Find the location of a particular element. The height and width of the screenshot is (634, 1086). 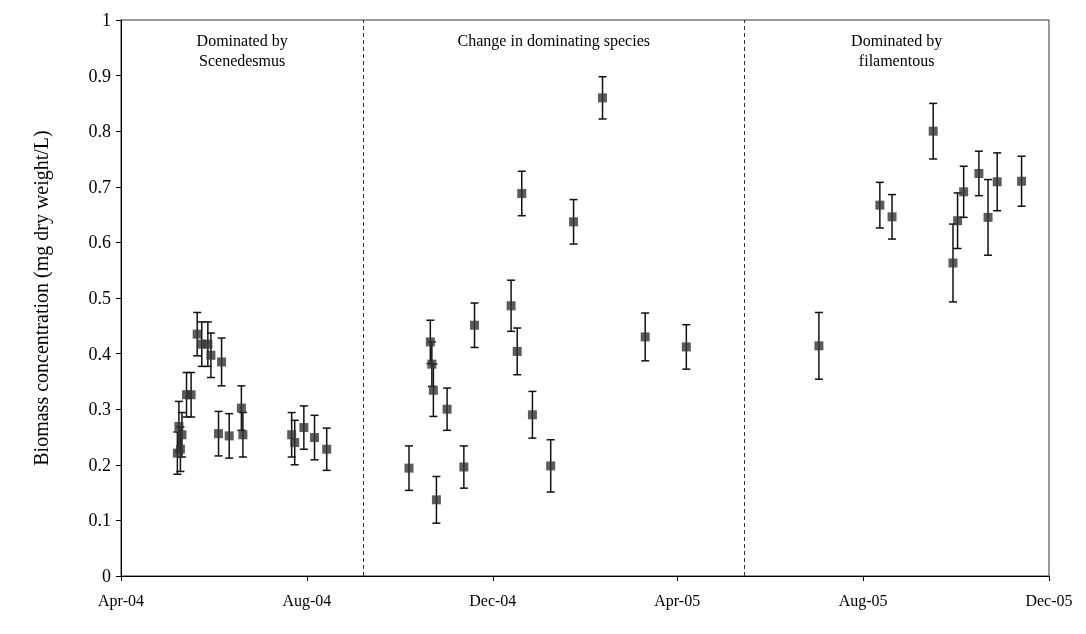

y-axis-title: Biomass concentration (mg dry weight/L) is located at coordinates (41, 298).